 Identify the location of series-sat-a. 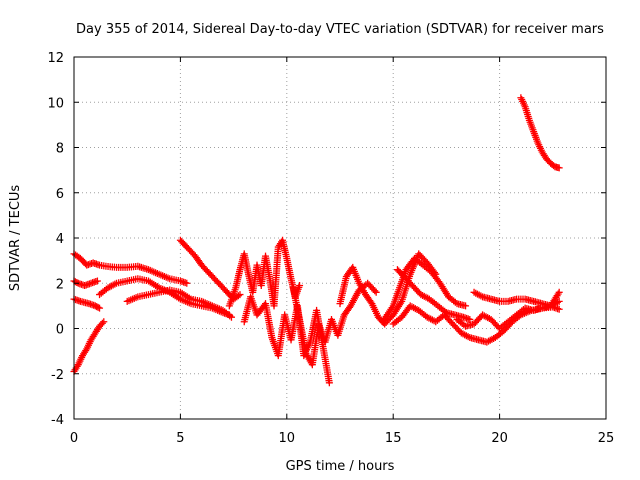
(130, 268).